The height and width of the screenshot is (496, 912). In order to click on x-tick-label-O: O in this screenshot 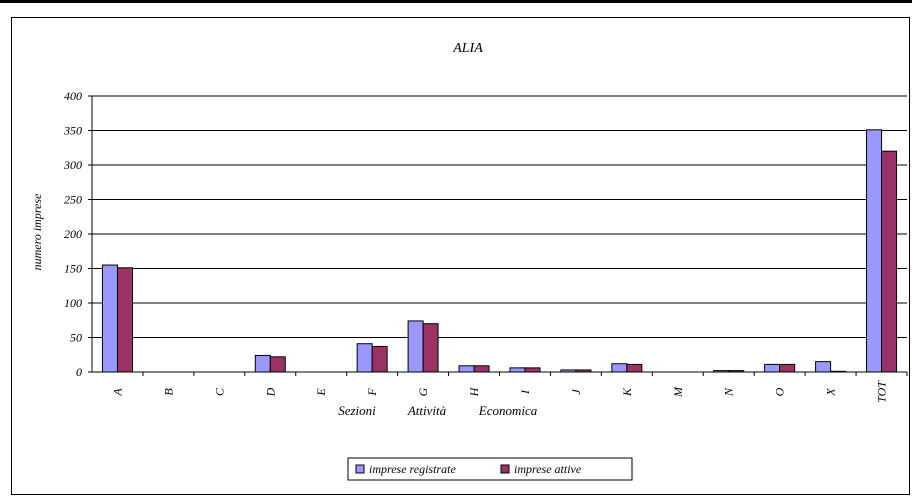, I will do `click(780, 391)`.